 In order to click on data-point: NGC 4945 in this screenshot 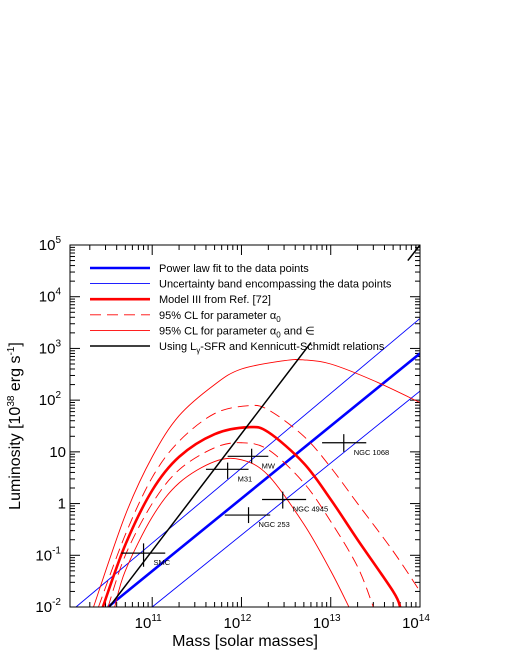, I will do `click(295, 502)`.